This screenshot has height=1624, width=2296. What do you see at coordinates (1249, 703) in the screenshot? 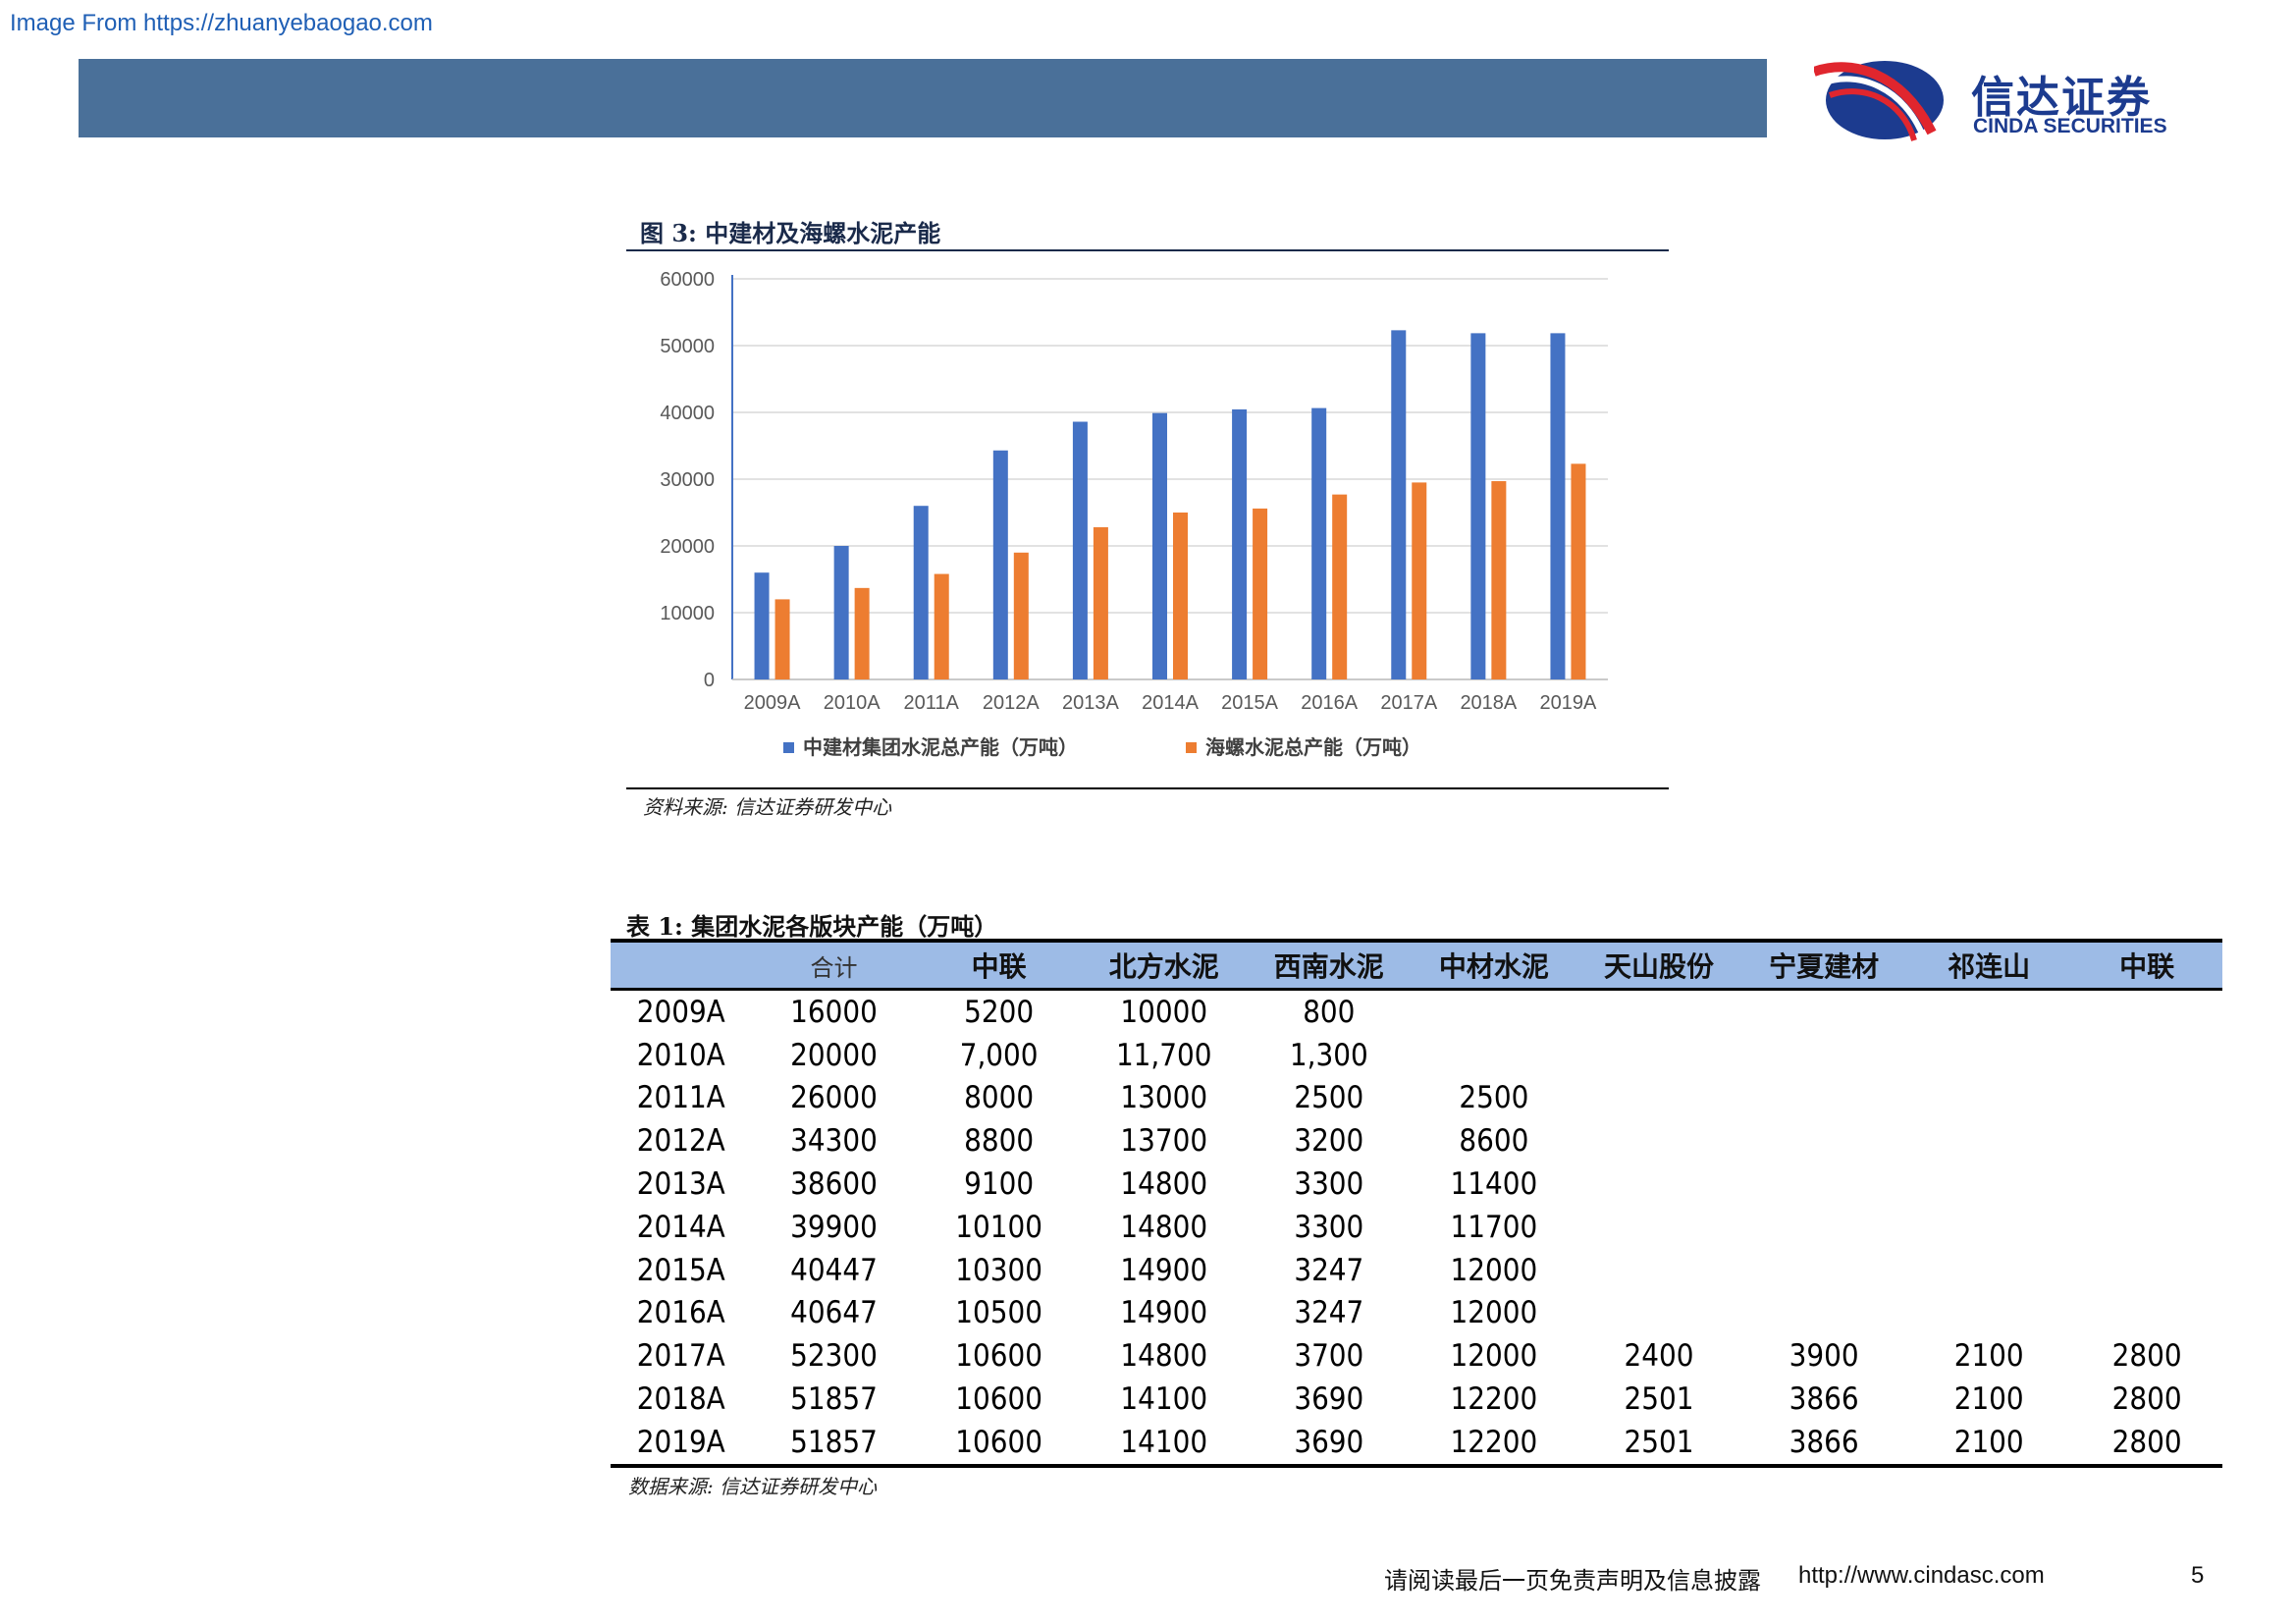
I see `x-tick-label: 2015A` at bounding box center [1249, 703].